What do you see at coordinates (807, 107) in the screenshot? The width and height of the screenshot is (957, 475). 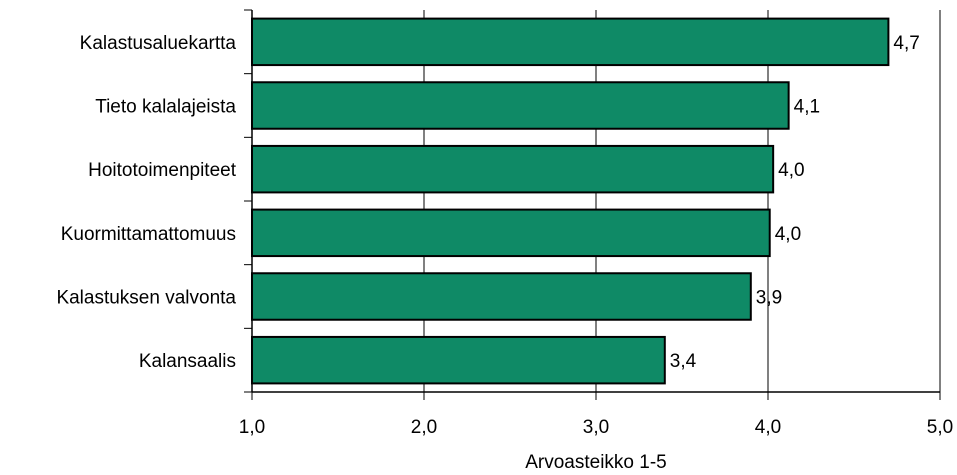 I see `data-label: 4,1` at bounding box center [807, 107].